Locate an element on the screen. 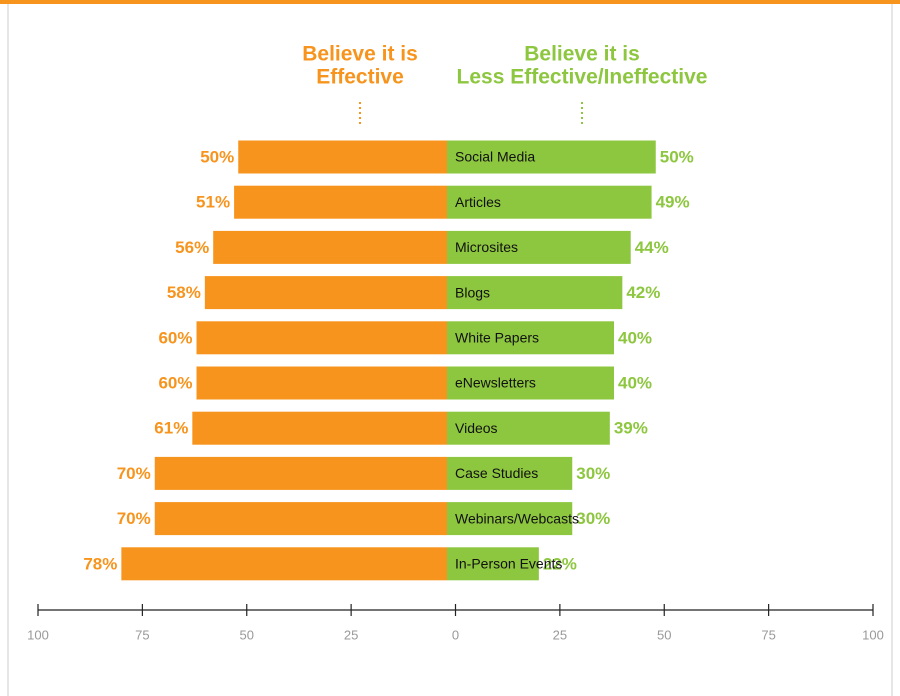 The width and height of the screenshot is (900, 696). value-label: 56% is located at coordinates (192, 247).